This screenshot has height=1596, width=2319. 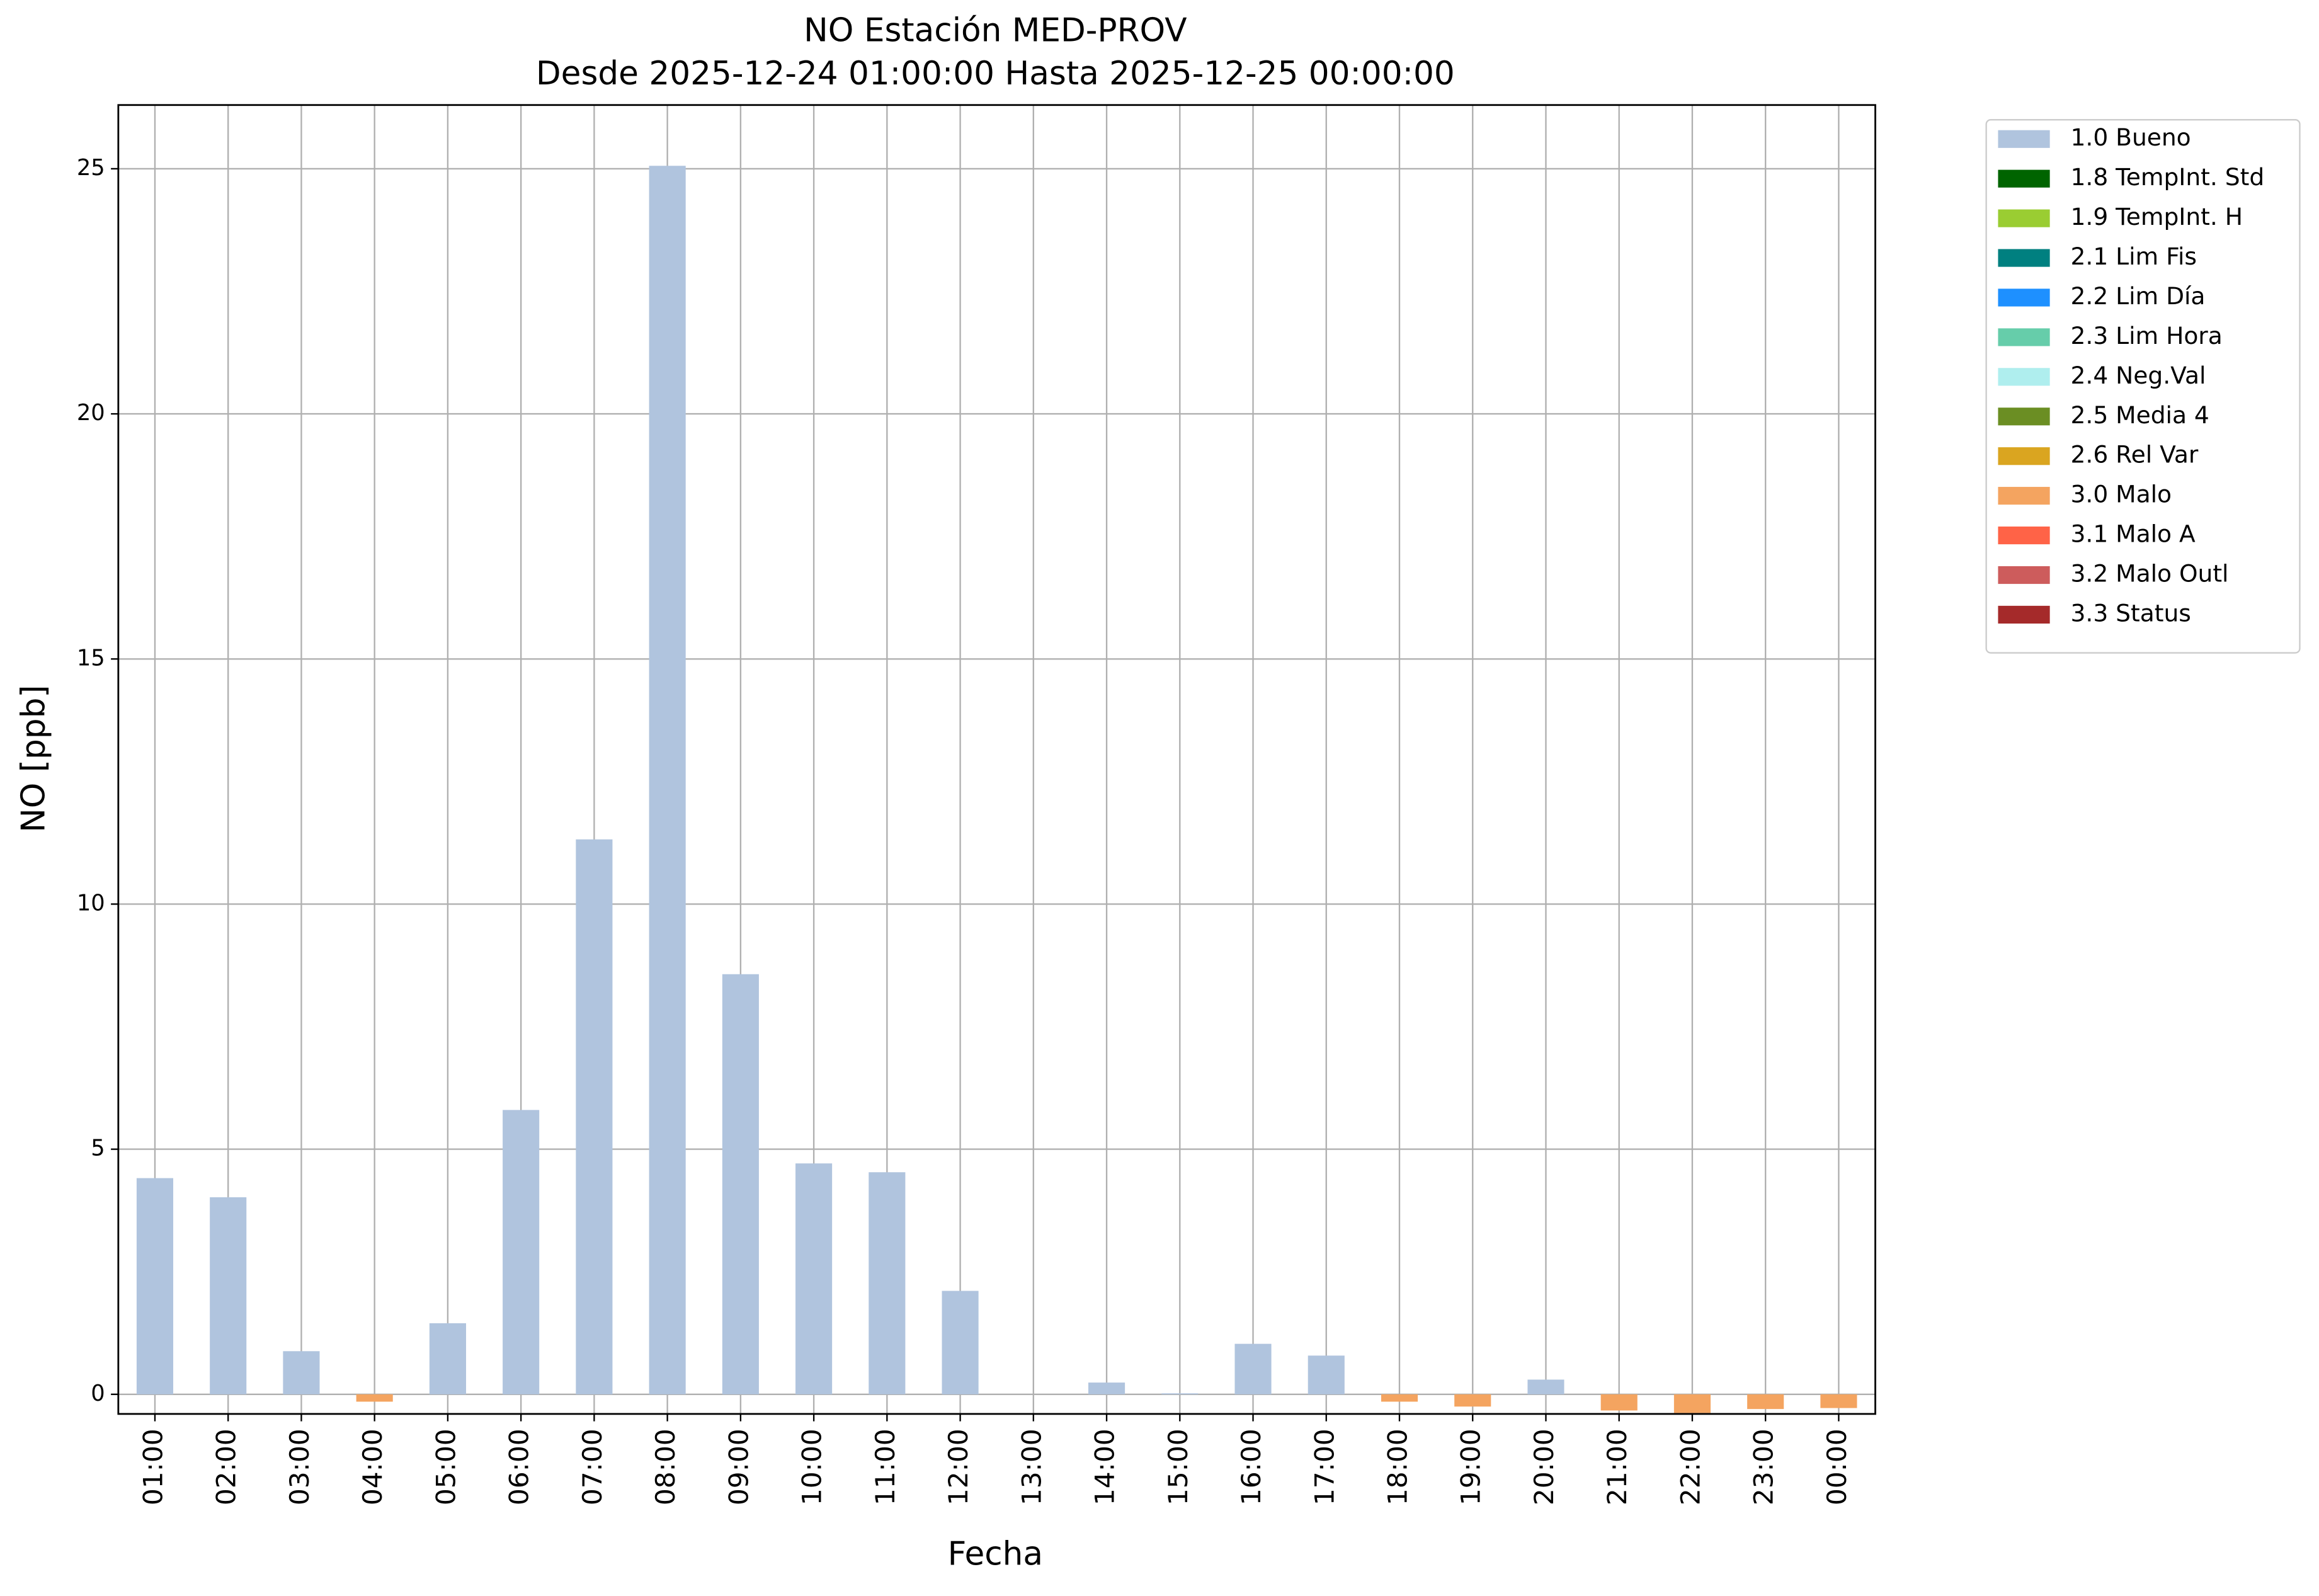 What do you see at coordinates (226, 1466) in the screenshot?
I see `x-tick-label: 02:00` at bounding box center [226, 1466].